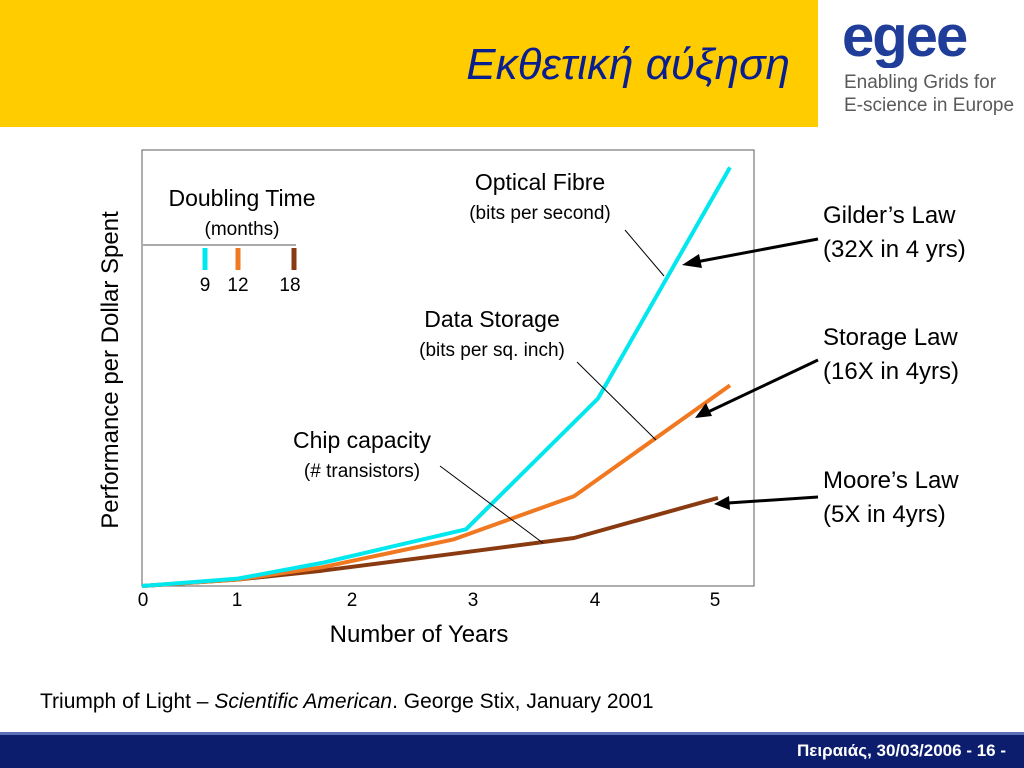 This screenshot has height=768, width=1024. Describe the element at coordinates (362, 440) in the screenshot. I see `series-label-chip: Chip capacity` at that location.